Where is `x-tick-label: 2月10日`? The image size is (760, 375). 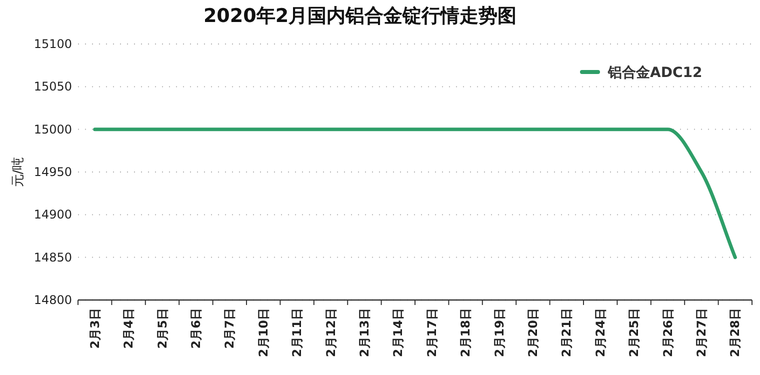 x-tick-label: 2月10日 is located at coordinates (263, 333).